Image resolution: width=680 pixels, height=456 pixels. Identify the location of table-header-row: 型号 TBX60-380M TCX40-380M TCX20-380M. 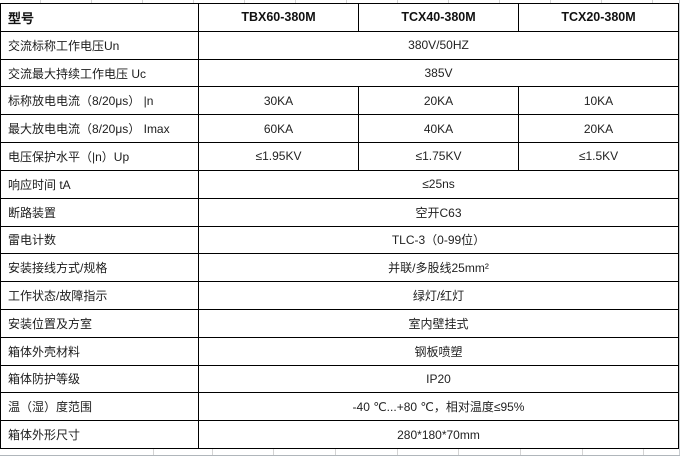
(339, 17).